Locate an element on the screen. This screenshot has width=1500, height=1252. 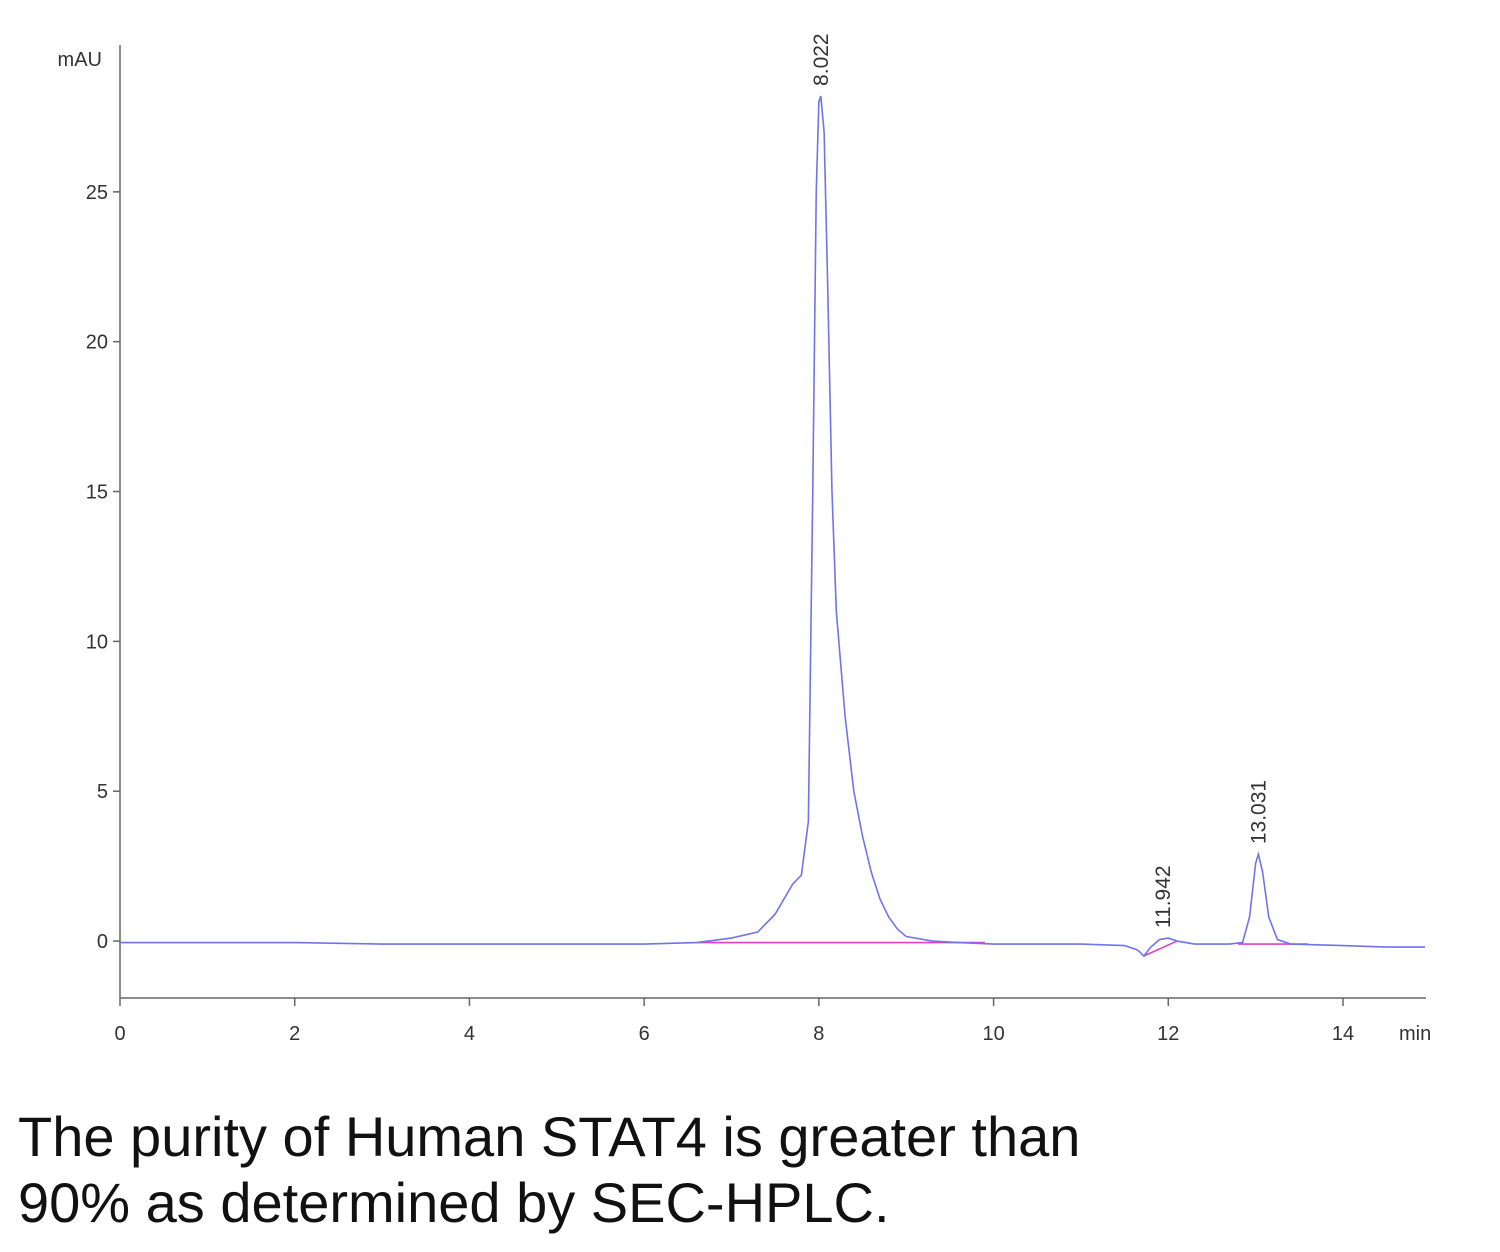
peak-label: 8.022 is located at coordinates (821, 59).